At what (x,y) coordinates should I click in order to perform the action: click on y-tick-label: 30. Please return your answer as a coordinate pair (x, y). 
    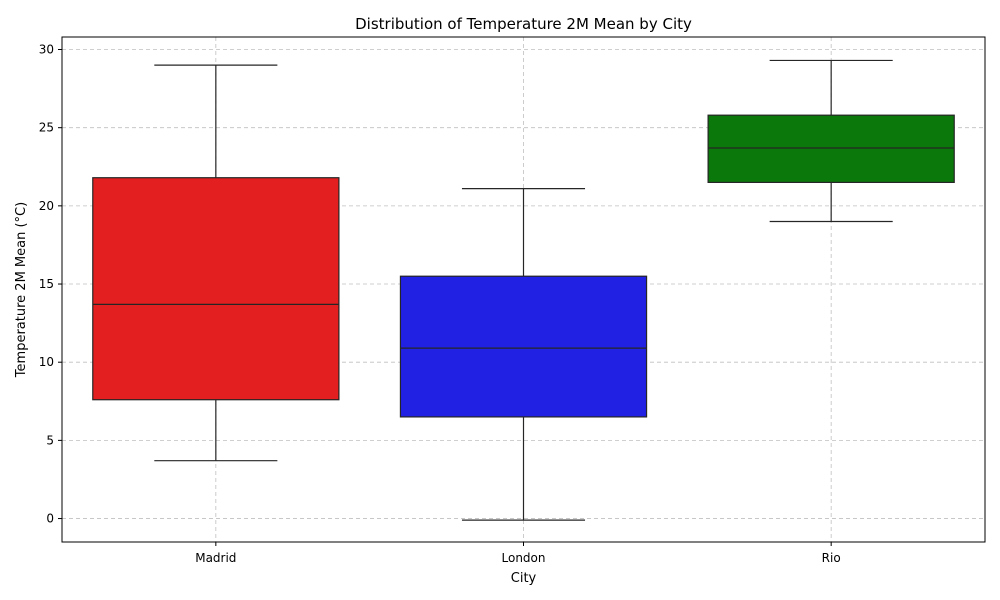
    Looking at the image, I should click on (46, 50).